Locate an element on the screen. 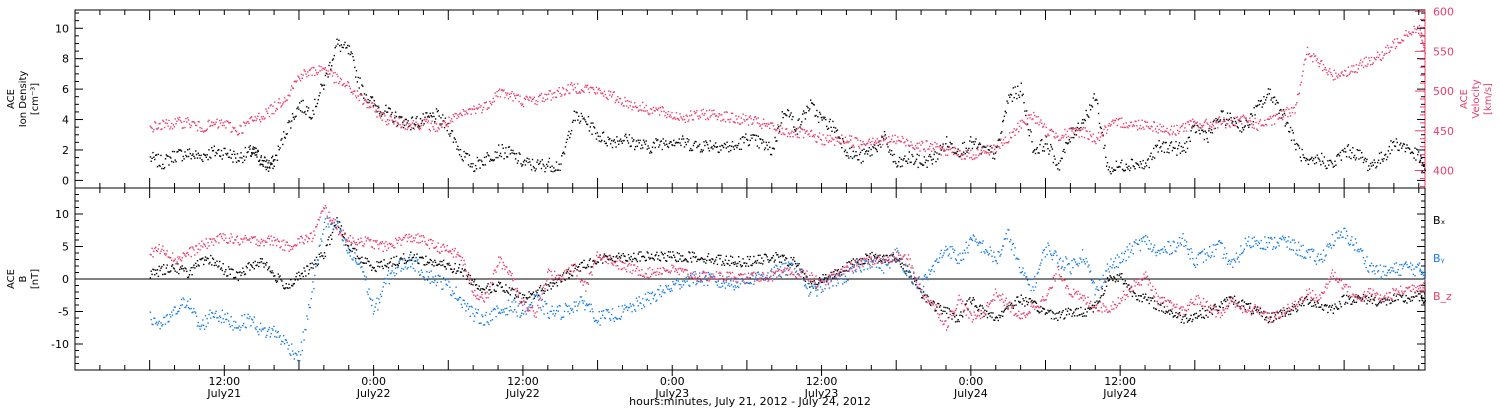  top-right-tick-label: 500 is located at coordinates (1443, 91).